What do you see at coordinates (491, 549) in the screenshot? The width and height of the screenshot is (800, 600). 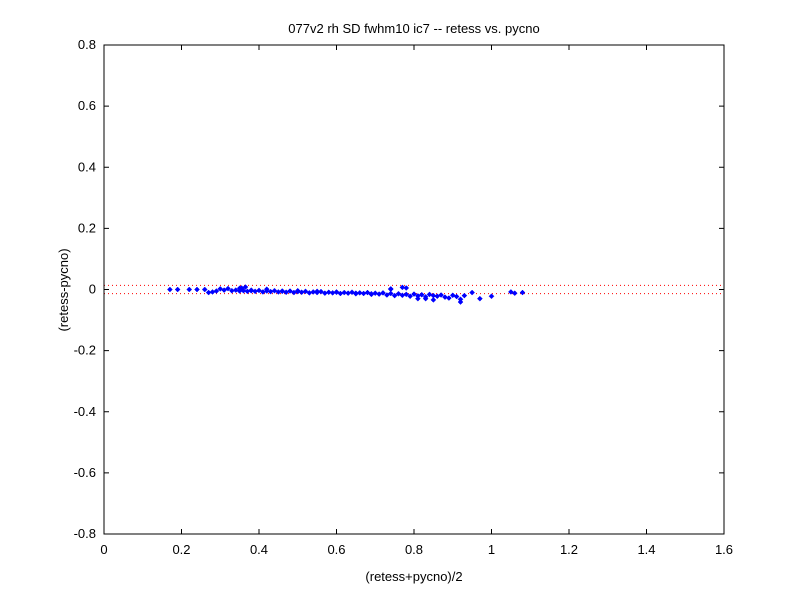 I see `x-tick-label: 1` at bounding box center [491, 549].